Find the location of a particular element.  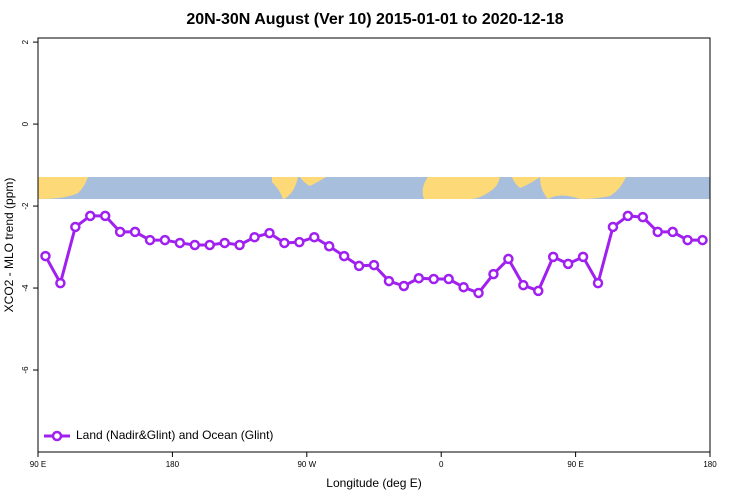

x-axis-label: Longitude (deg E) is located at coordinates (373, 483).